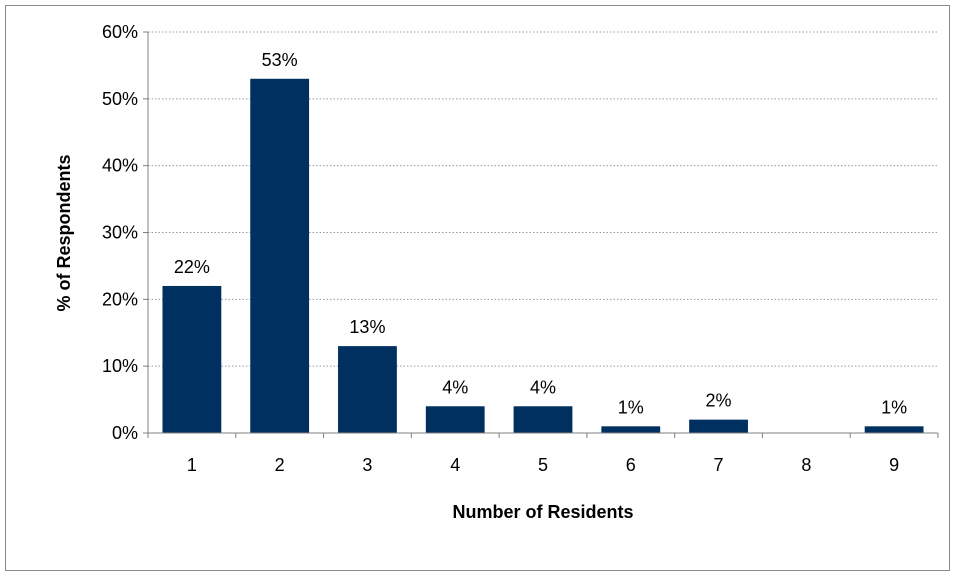  Describe the element at coordinates (192, 465) in the screenshot. I see `x-tick-label: 1` at that location.